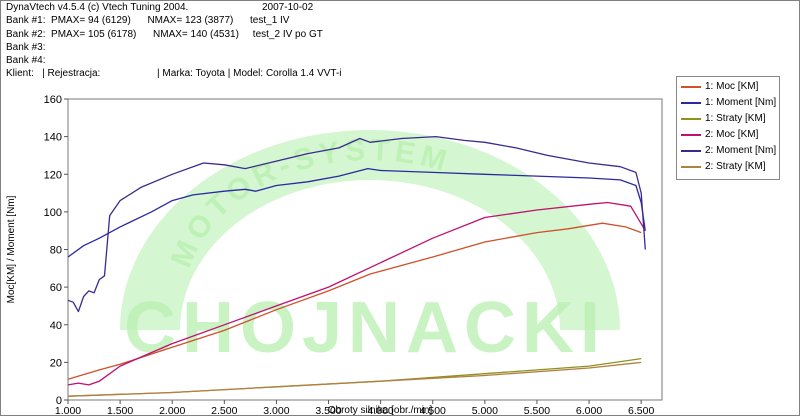 The image size is (800, 416). Describe the element at coordinates (26, 60) in the screenshot. I see `bank4-info: Bank #4:` at that location.